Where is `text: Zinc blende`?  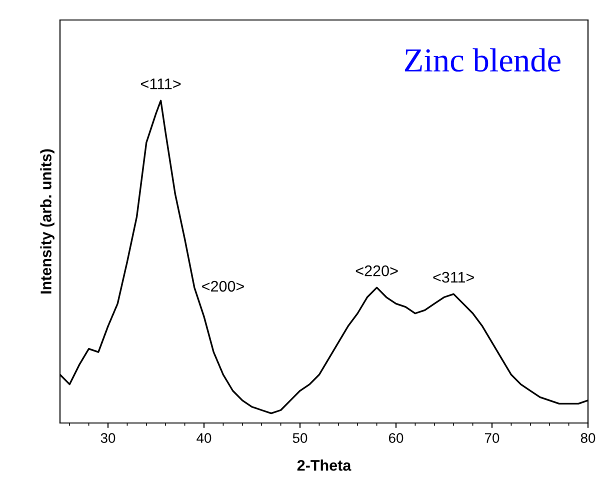
text: Zinc blende is located at coordinates (482, 60).